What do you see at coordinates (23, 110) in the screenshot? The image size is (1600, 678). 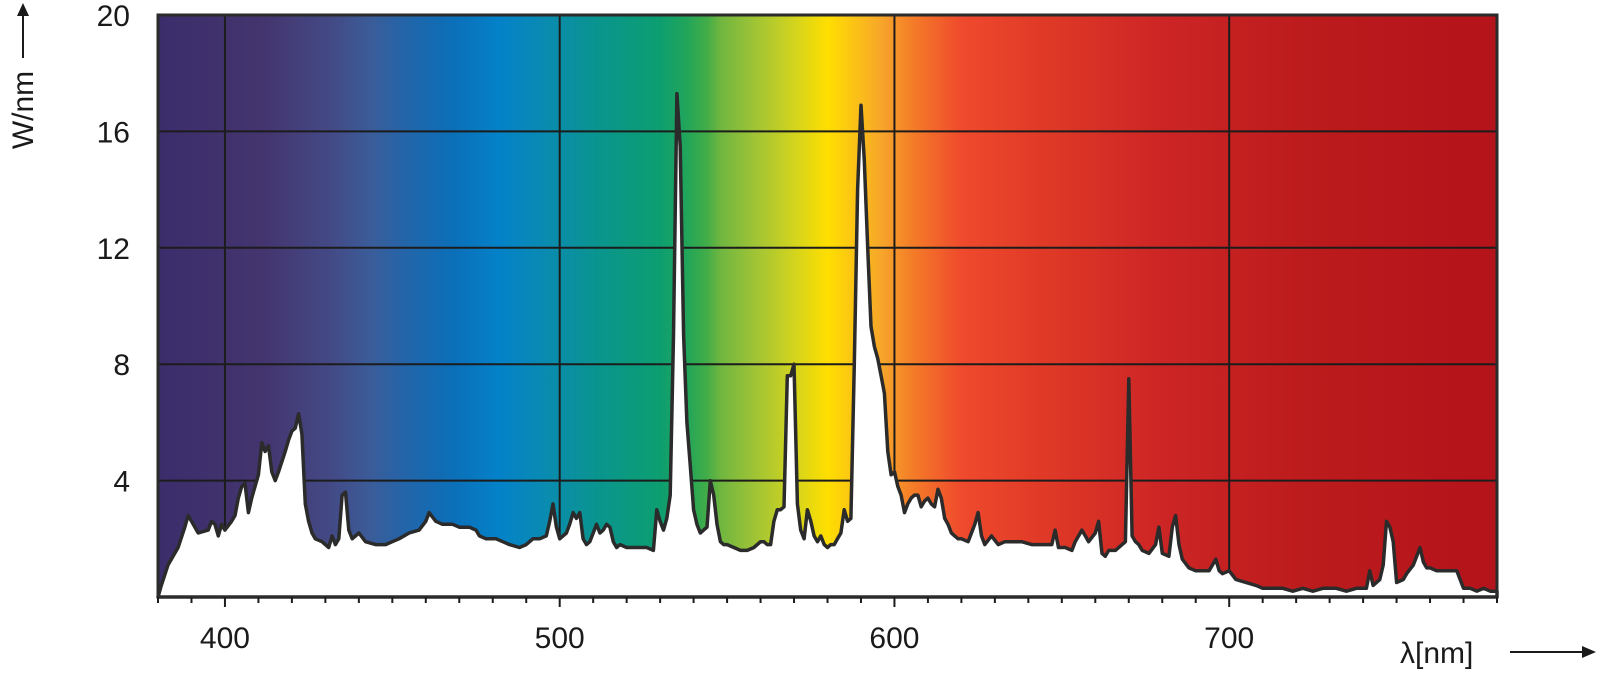 I see `y-axis-title: W/nm` at bounding box center [23, 110].